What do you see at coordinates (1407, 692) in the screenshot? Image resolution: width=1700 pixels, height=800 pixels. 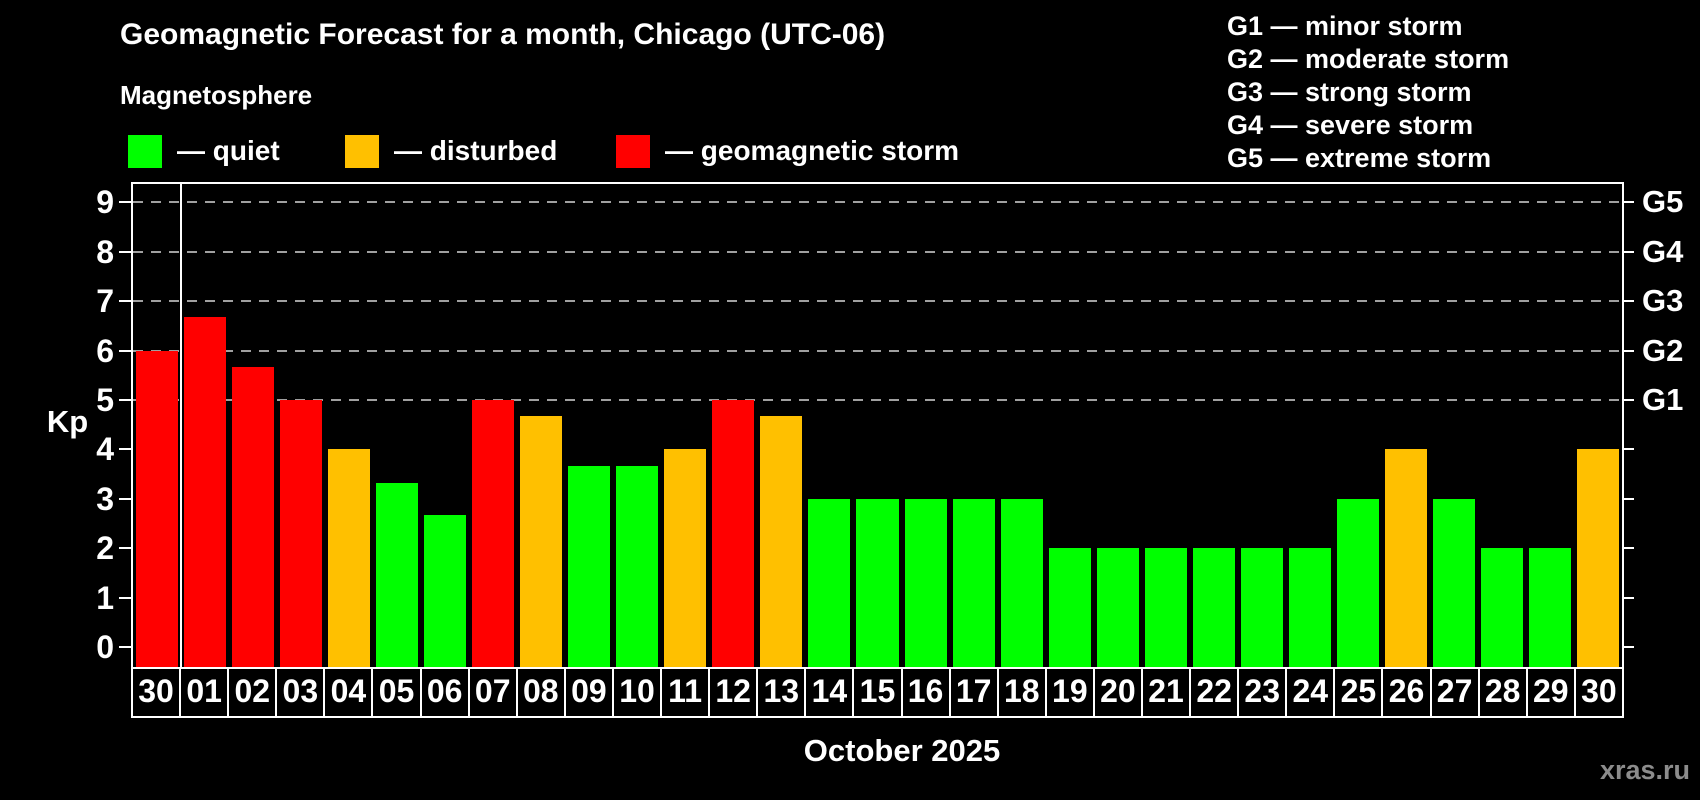 I see `day-label-26: 26` at bounding box center [1407, 692].